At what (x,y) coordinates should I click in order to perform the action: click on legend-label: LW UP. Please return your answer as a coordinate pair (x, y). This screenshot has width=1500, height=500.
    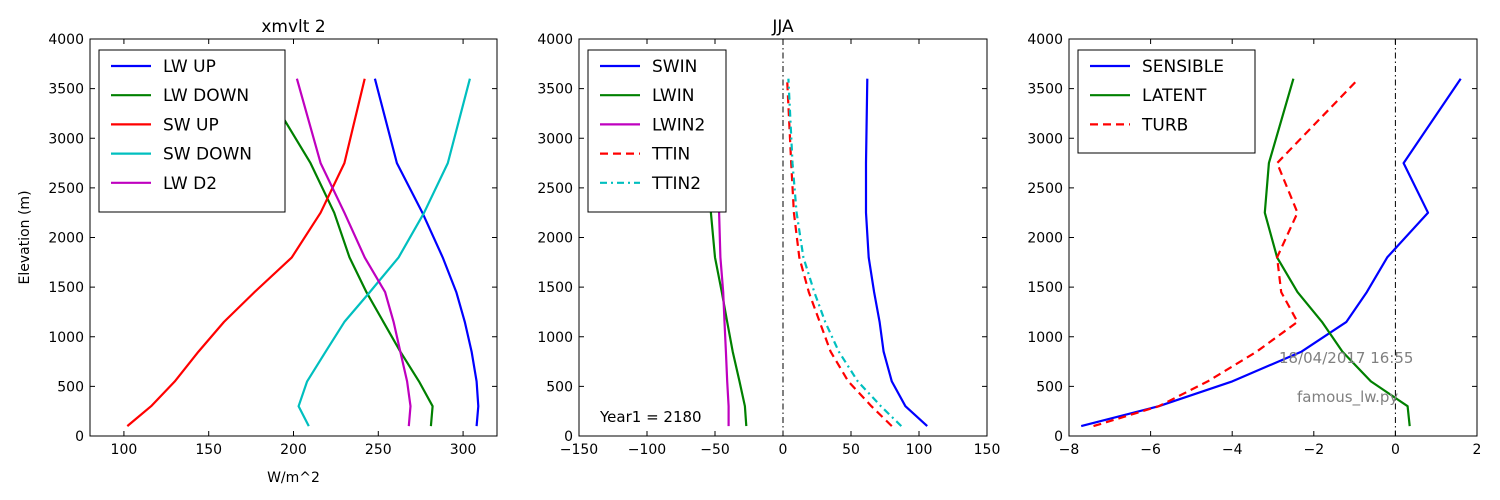
    Looking at the image, I should click on (189, 67).